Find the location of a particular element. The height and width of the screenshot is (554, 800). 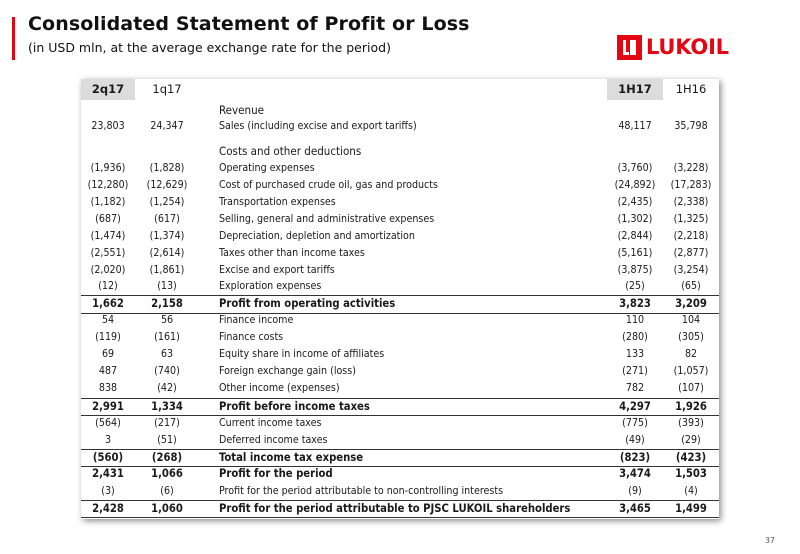

table-row: 838 (42) 782 (107) Other income (expenses) is located at coordinates (400, 388).